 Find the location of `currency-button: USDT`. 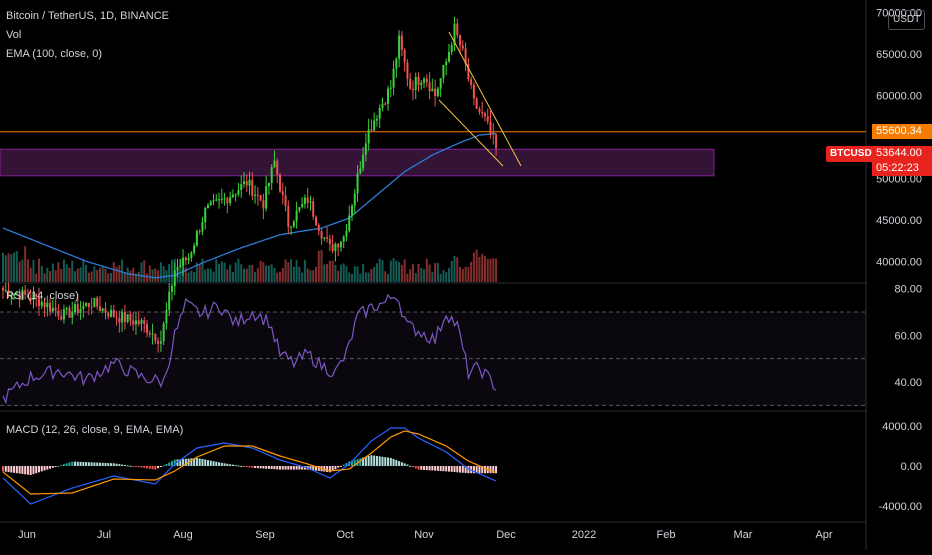

currency-button: USDT is located at coordinates (907, 20).